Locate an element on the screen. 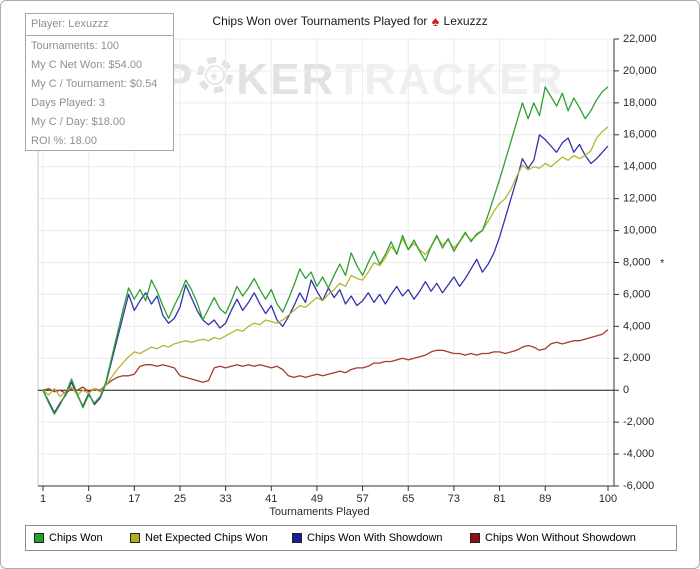 The width and height of the screenshot is (700, 569). svg-text: -6,000 is located at coordinates (638, 486).